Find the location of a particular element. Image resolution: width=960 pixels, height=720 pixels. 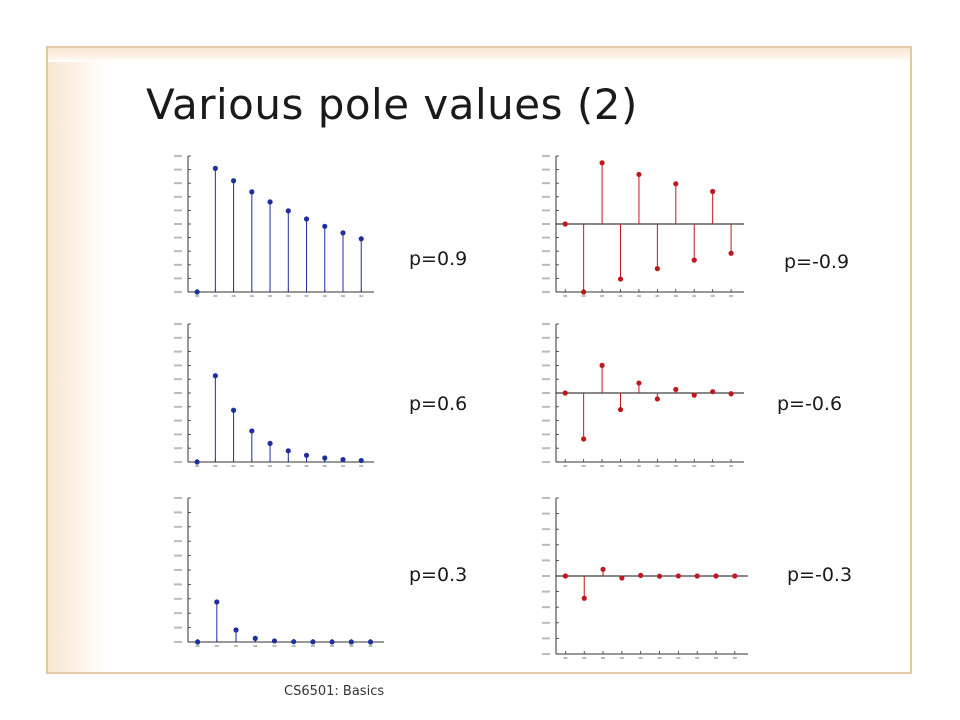

stem-plot-p-minus-0.3 is located at coordinates (645, 578).